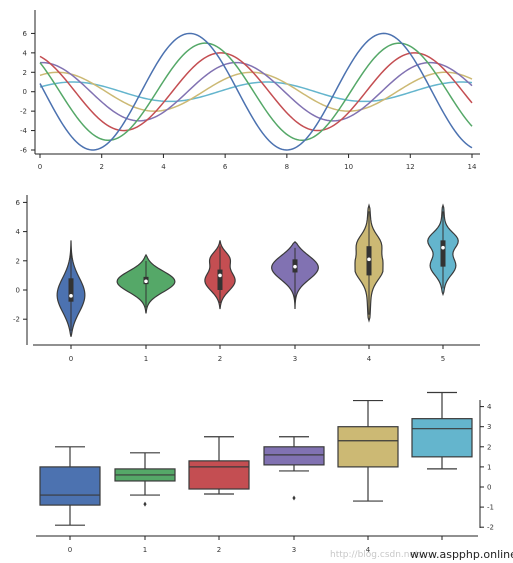 The height and width of the screenshot is (563, 513). Describe the element at coordinates (489, 427) in the screenshot. I see `box-ytick-label: 3` at that location.